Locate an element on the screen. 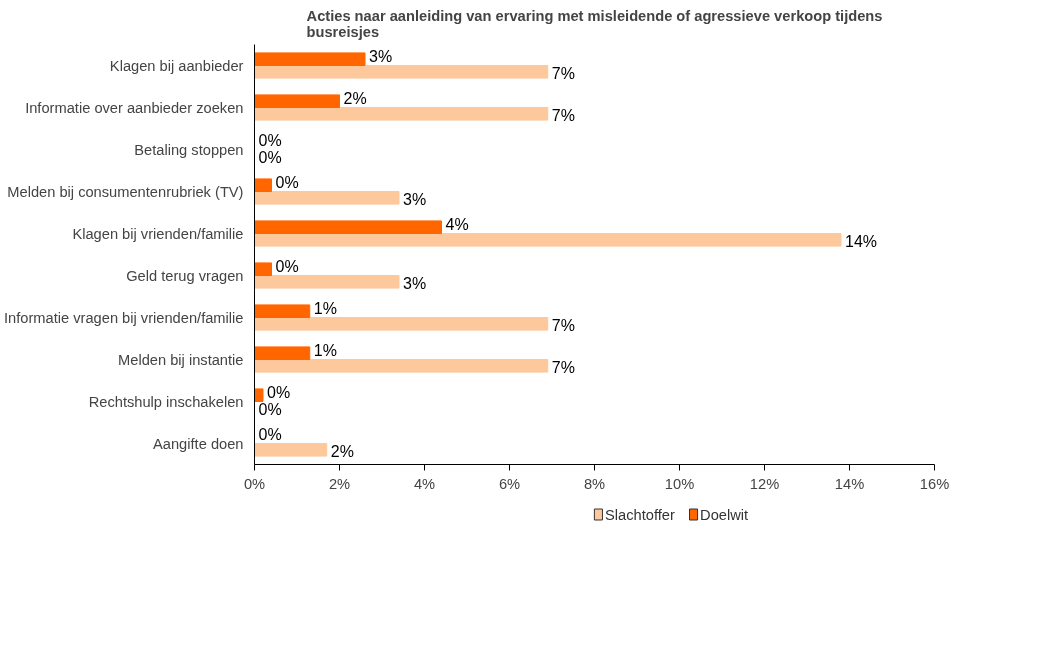  y-tick-label: Klagen bij vrienden/familie is located at coordinates (158, 233).